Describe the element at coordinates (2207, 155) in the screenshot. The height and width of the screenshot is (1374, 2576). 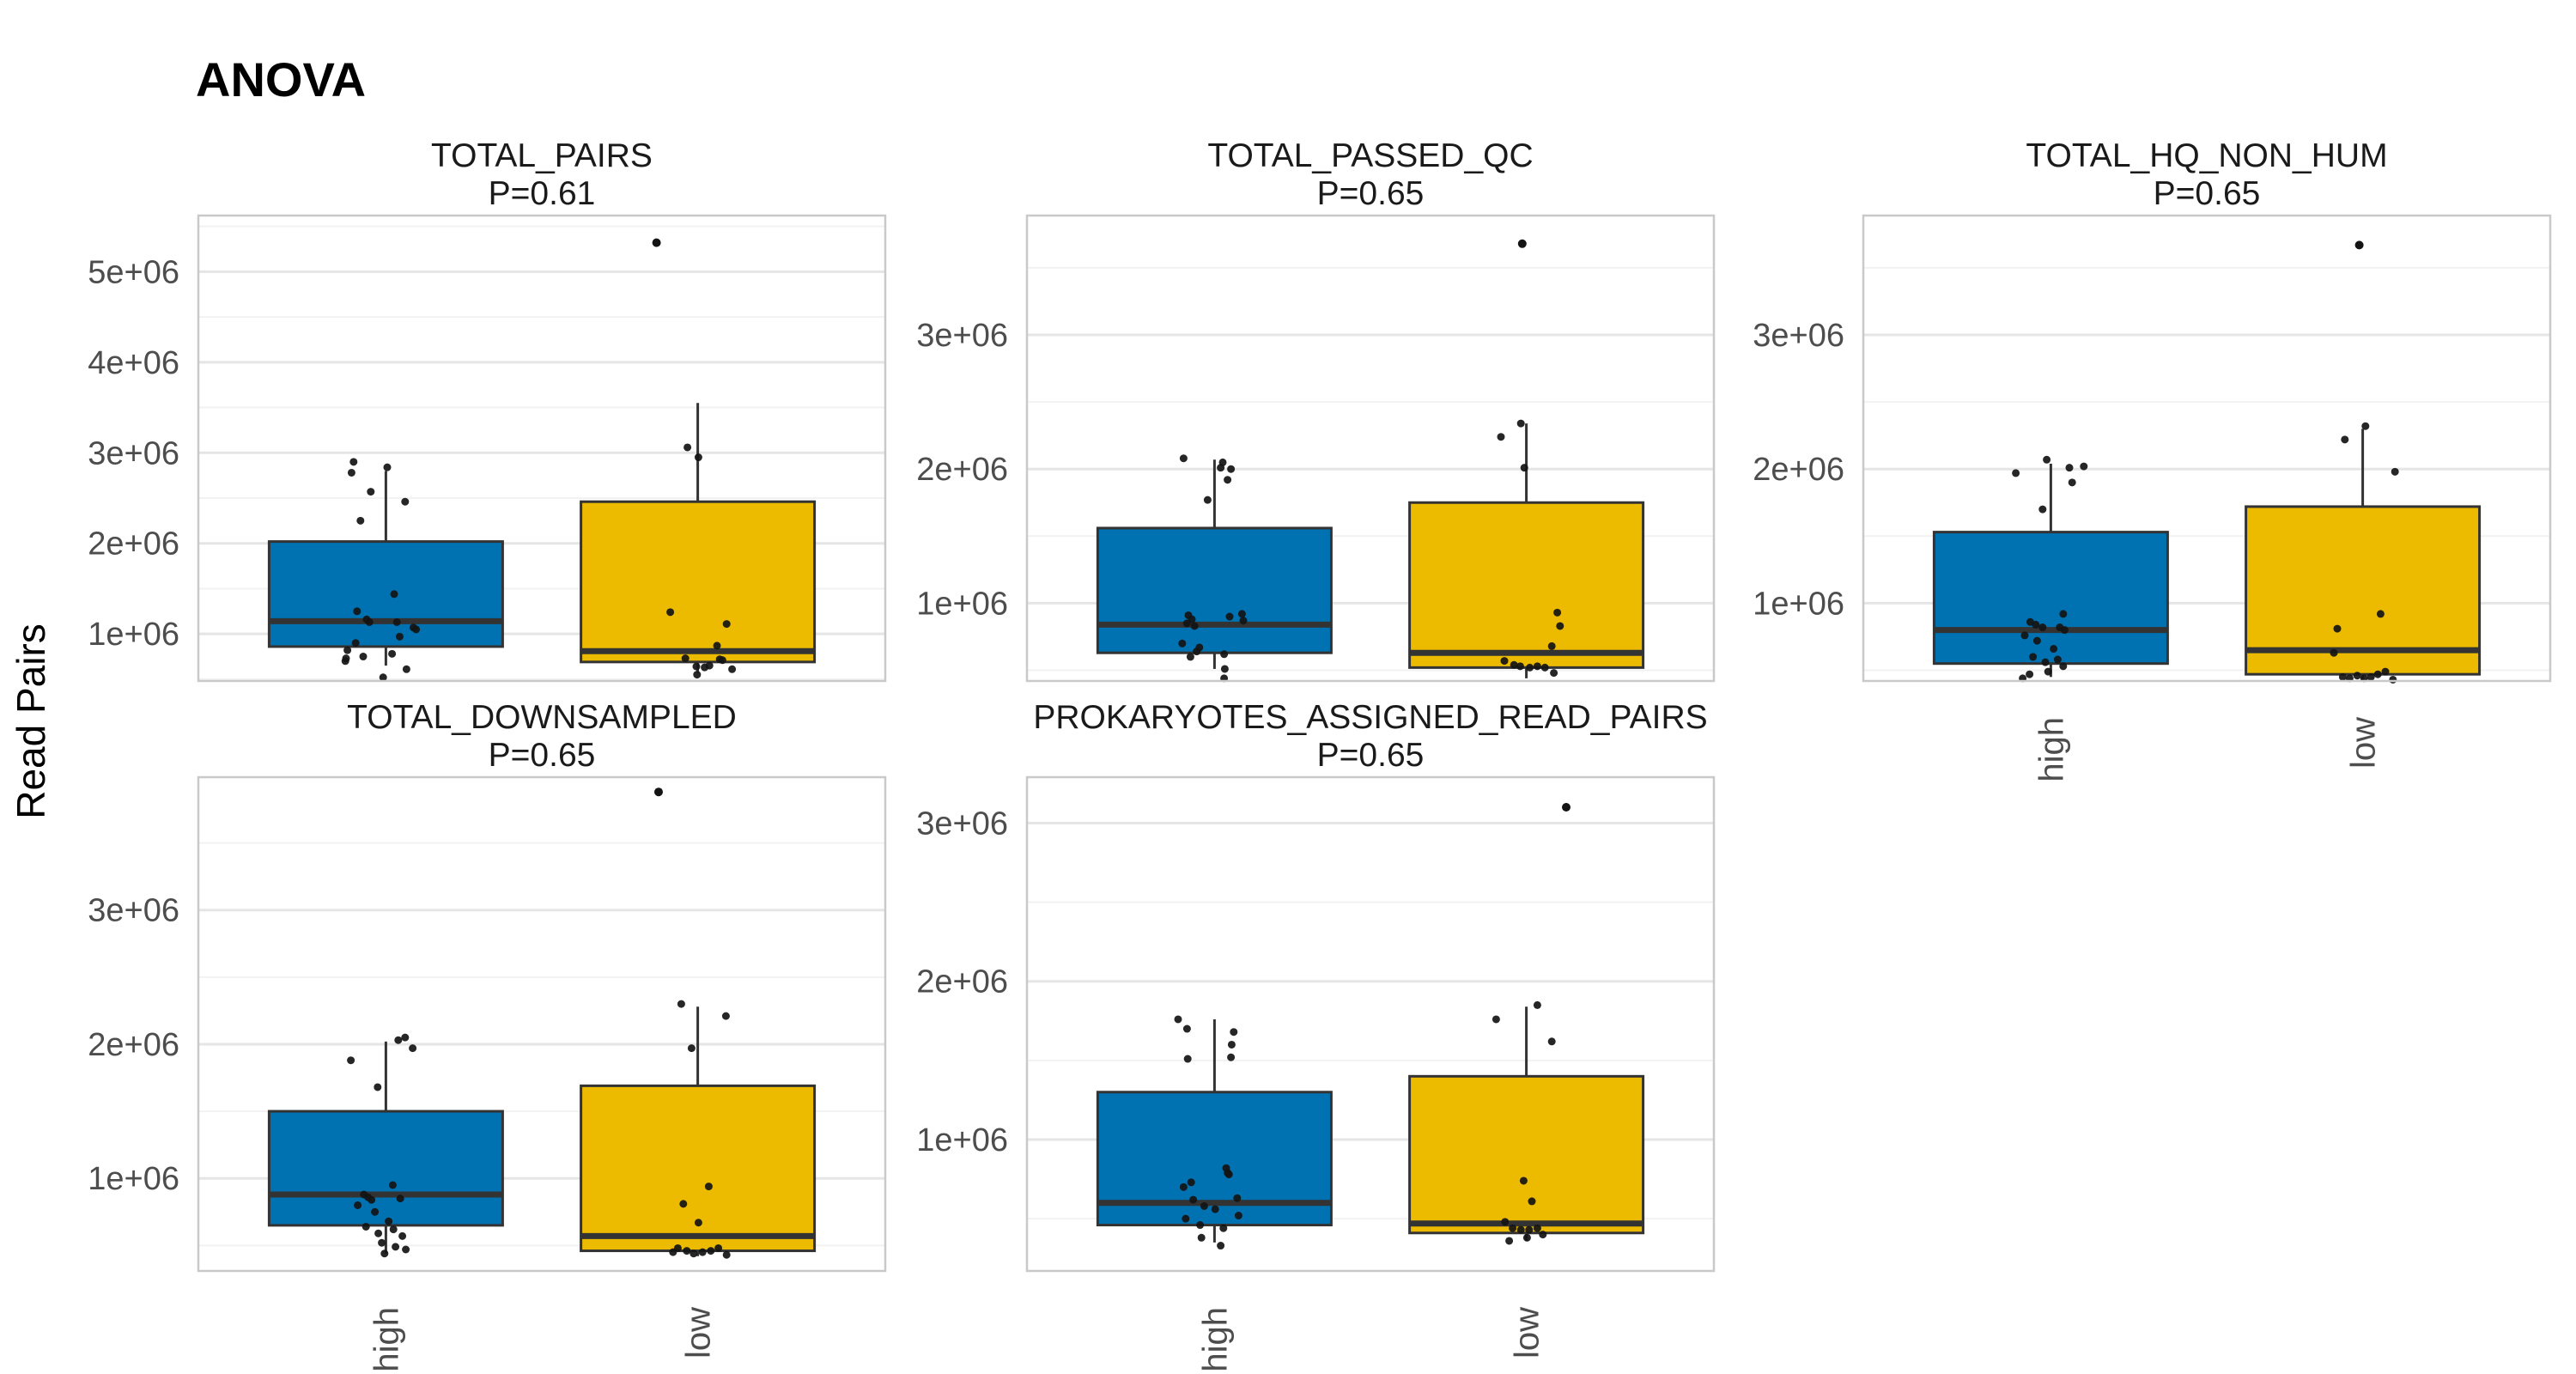
I see `facet-title: TOTAL_HQ_NON_HUM` at that location.